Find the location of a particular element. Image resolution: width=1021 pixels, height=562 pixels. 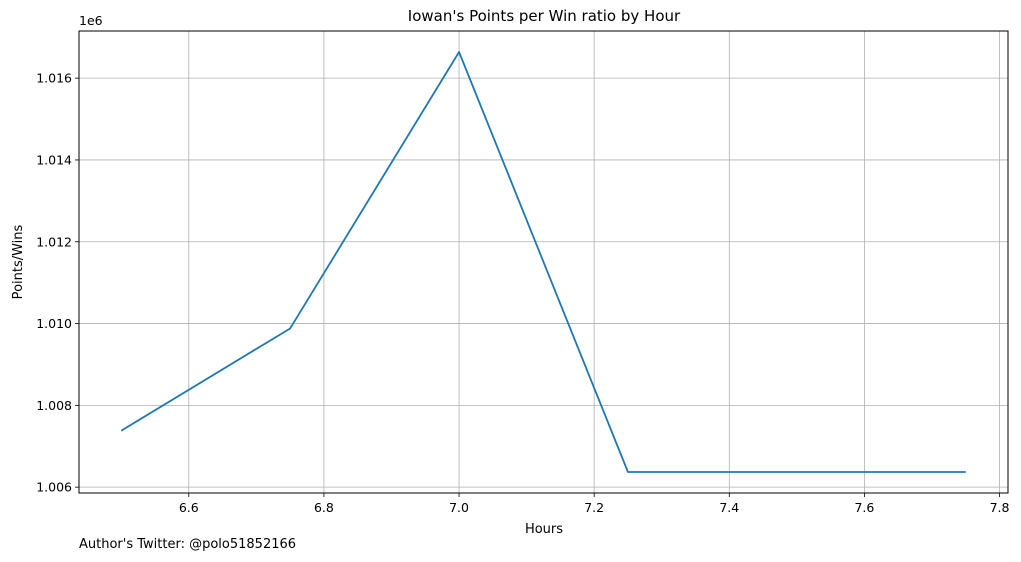

y-tick-label: 1.006 is located at coordinates (54, 487).